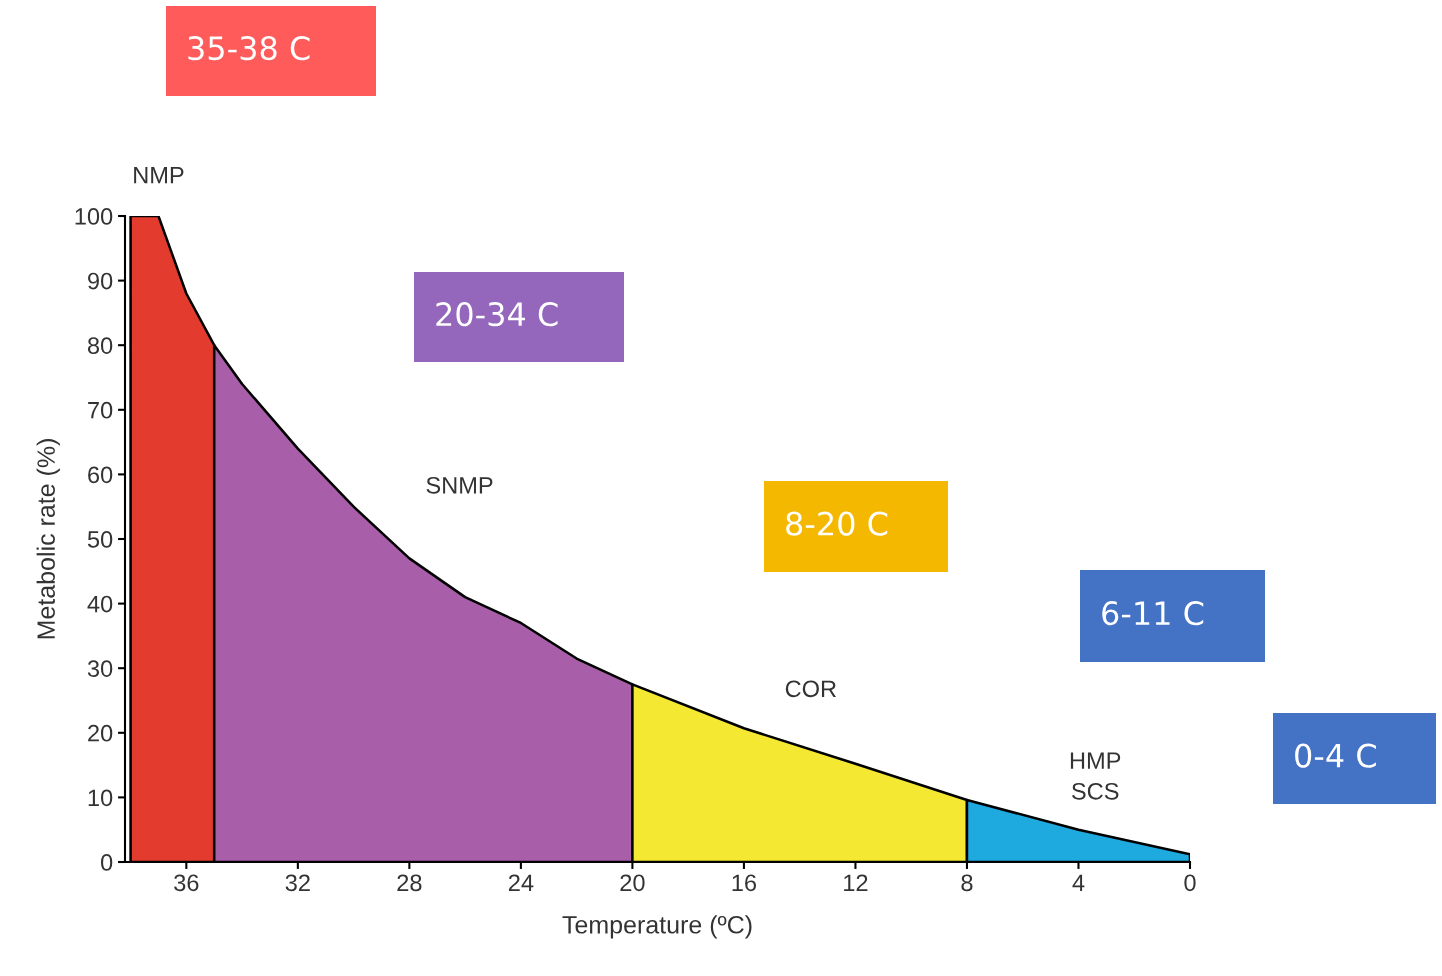 This screenshot has width=1442, height=976. What do you see at coordinates (657, 927) in the screenshot?
I see `x-axis-title: Temperature (ºC)` at bounding box center [657, 927].